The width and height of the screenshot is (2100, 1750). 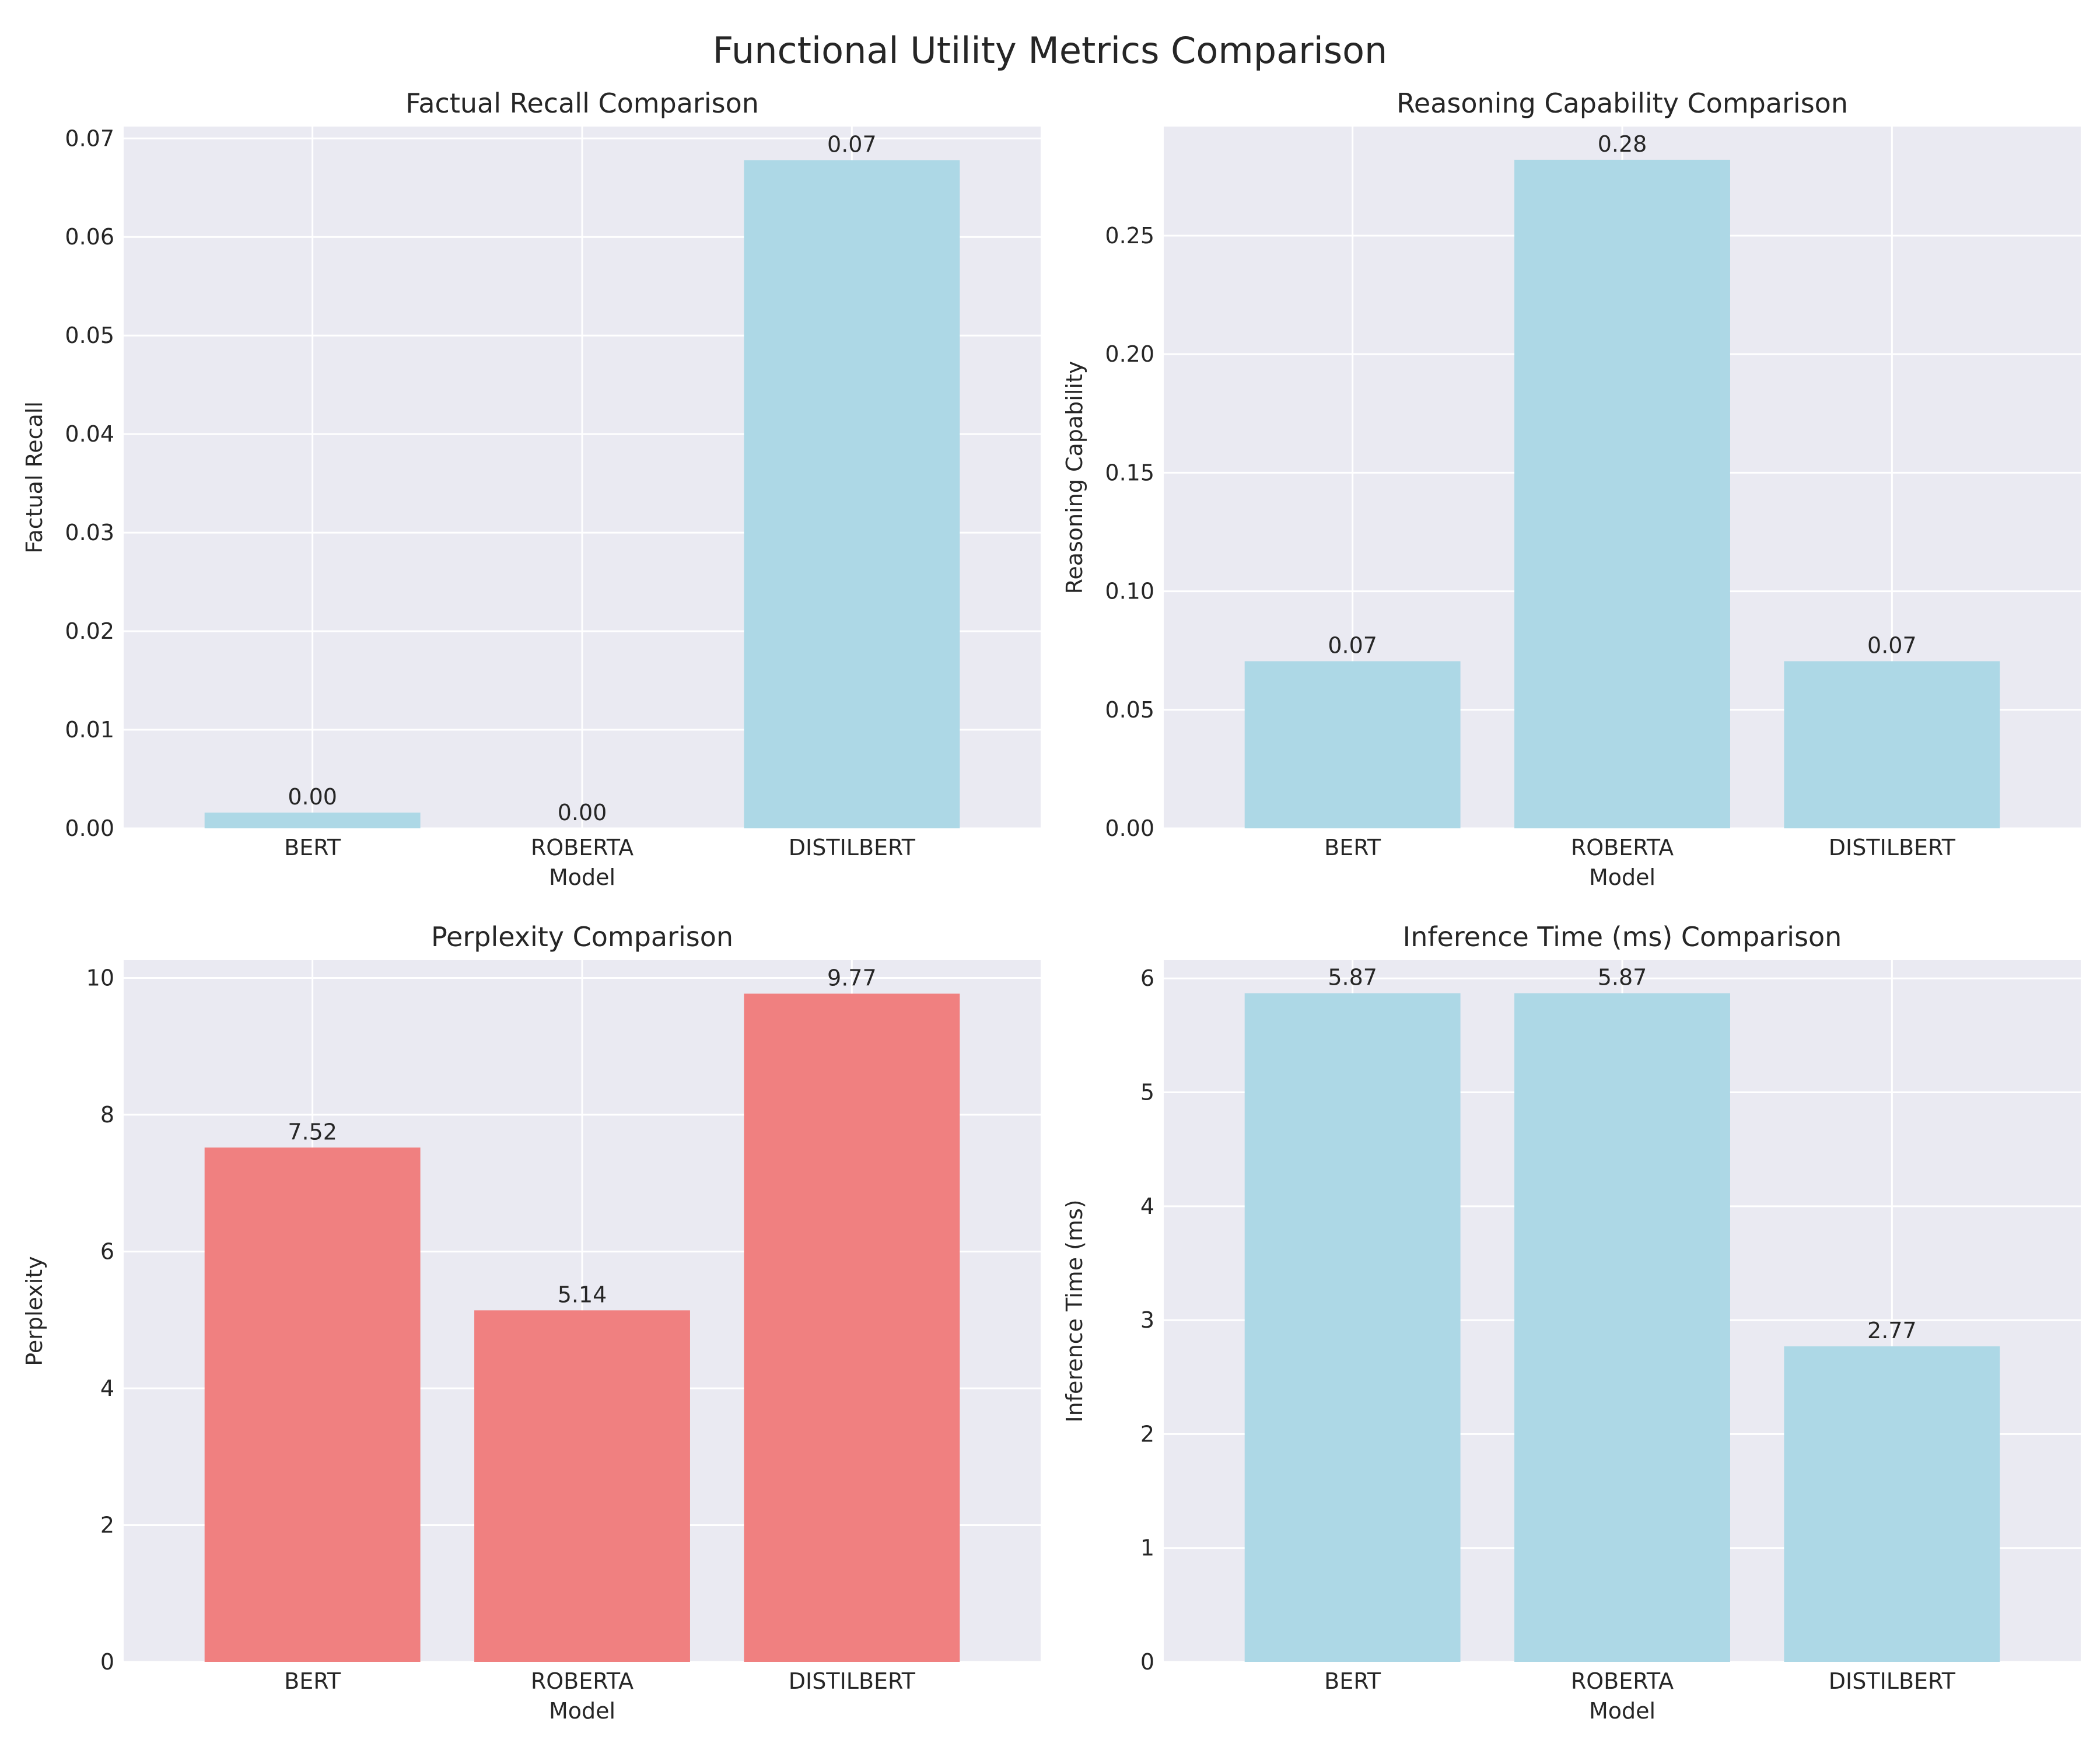 I want to click on y-tick-label: 0.07, so click(x=89, y=138).